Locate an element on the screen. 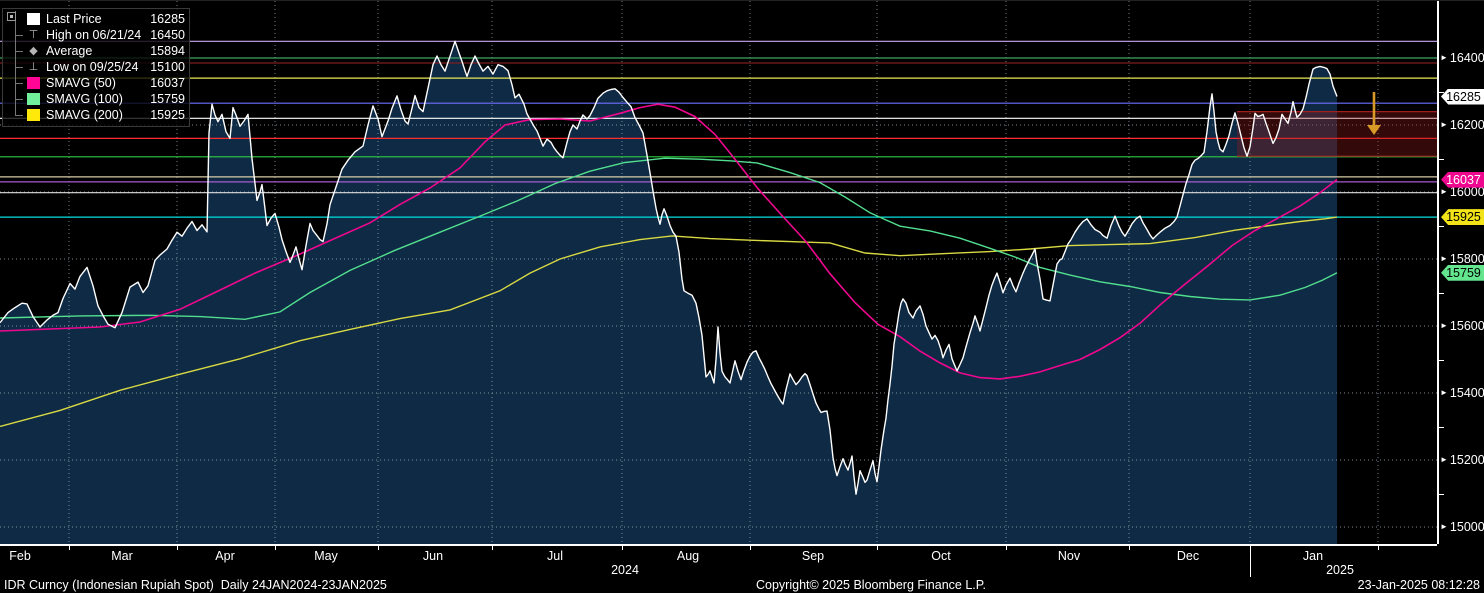 The width and height of the screenshot is (1484, 593). legend-label: Average is located at coordinates (69, 51).